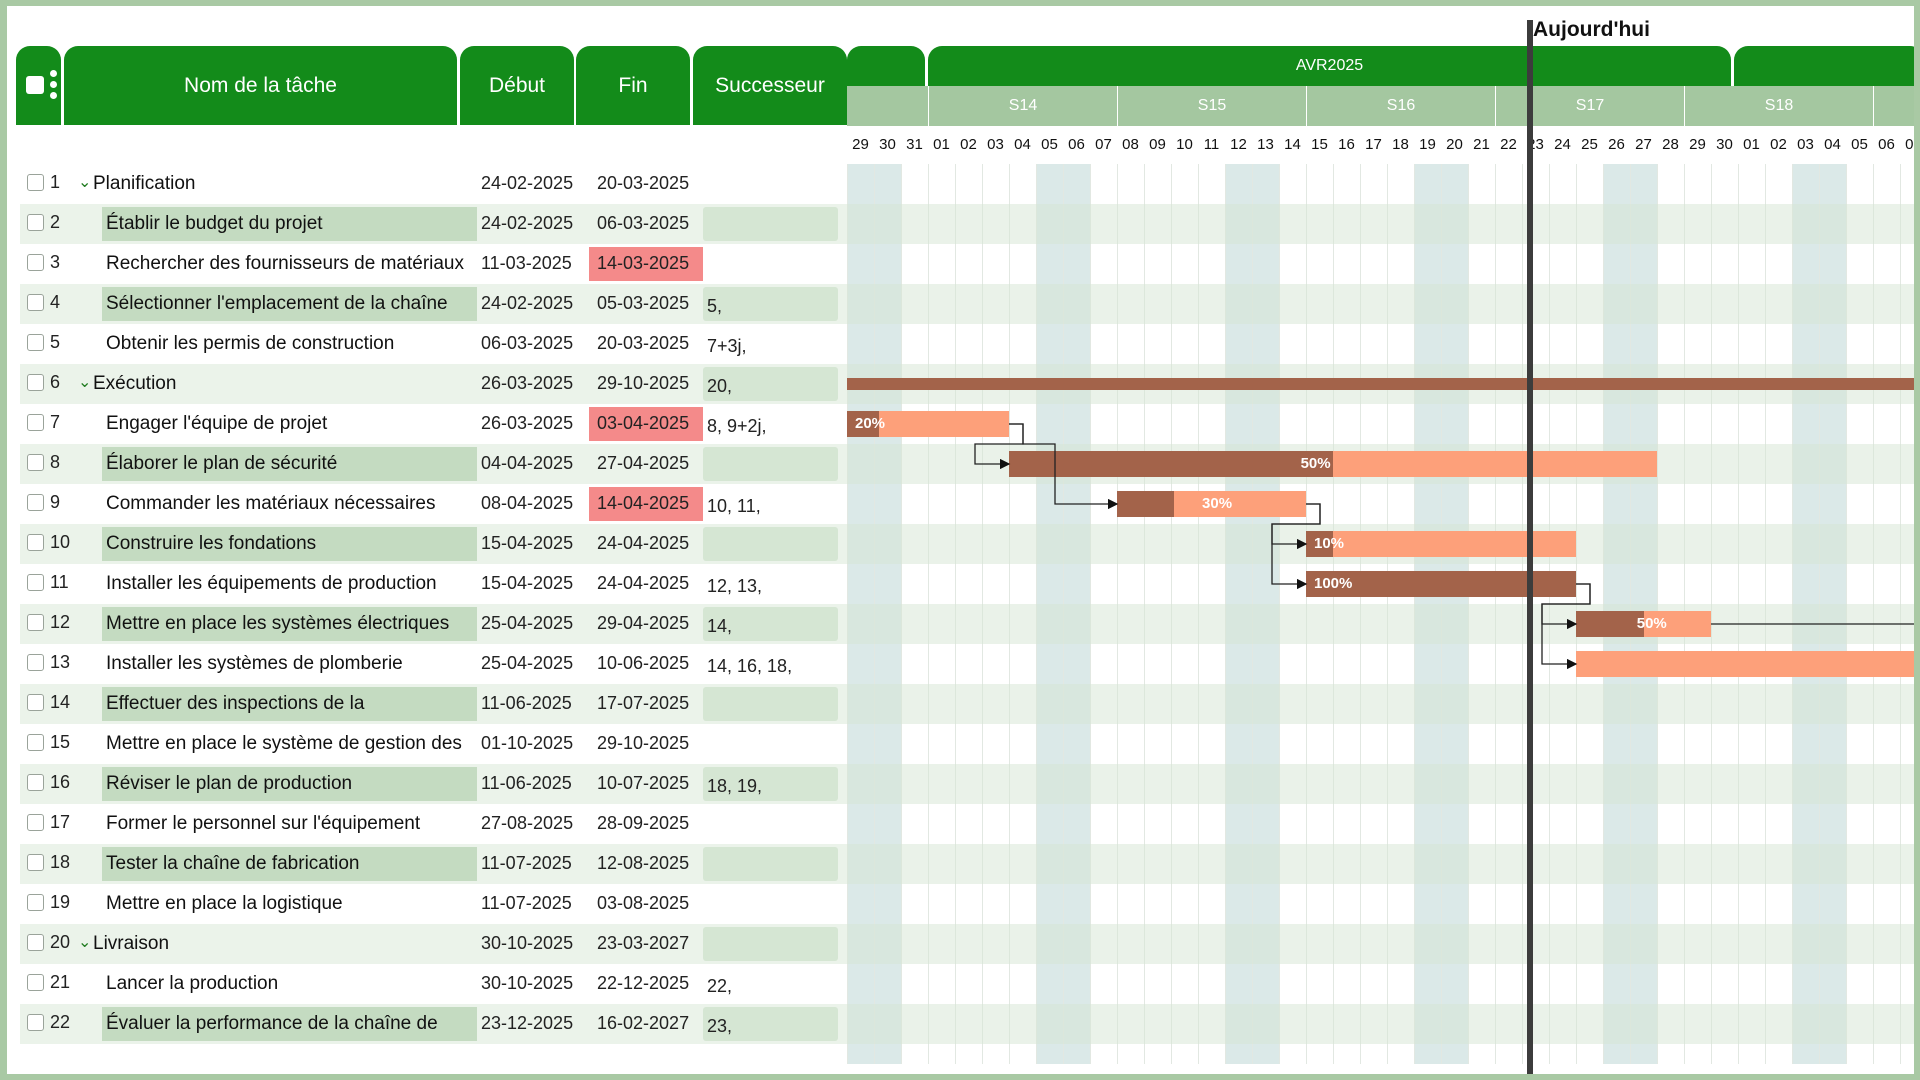 Image resolution: width=1920 pixels, height=1080 pixels. Describe the element at coordinates (35, 85) in the screenshot. I see `select-all-checkbox` at that location.